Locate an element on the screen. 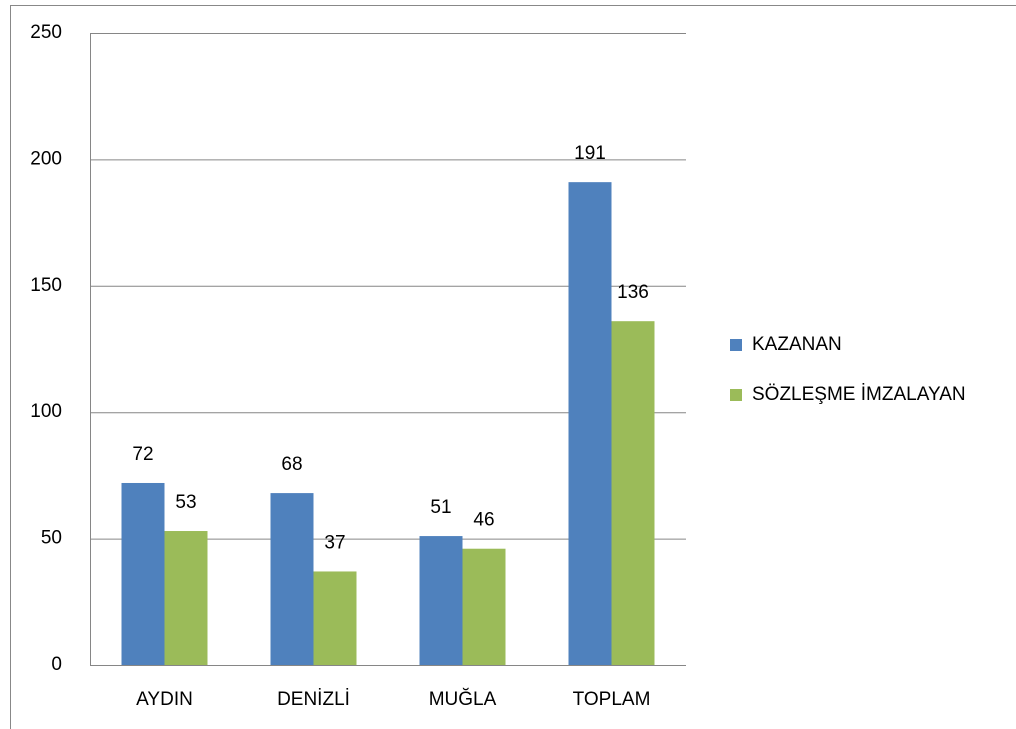 The image size is (1016, 729). value-label: 191 is located at coordinates (590, 153).